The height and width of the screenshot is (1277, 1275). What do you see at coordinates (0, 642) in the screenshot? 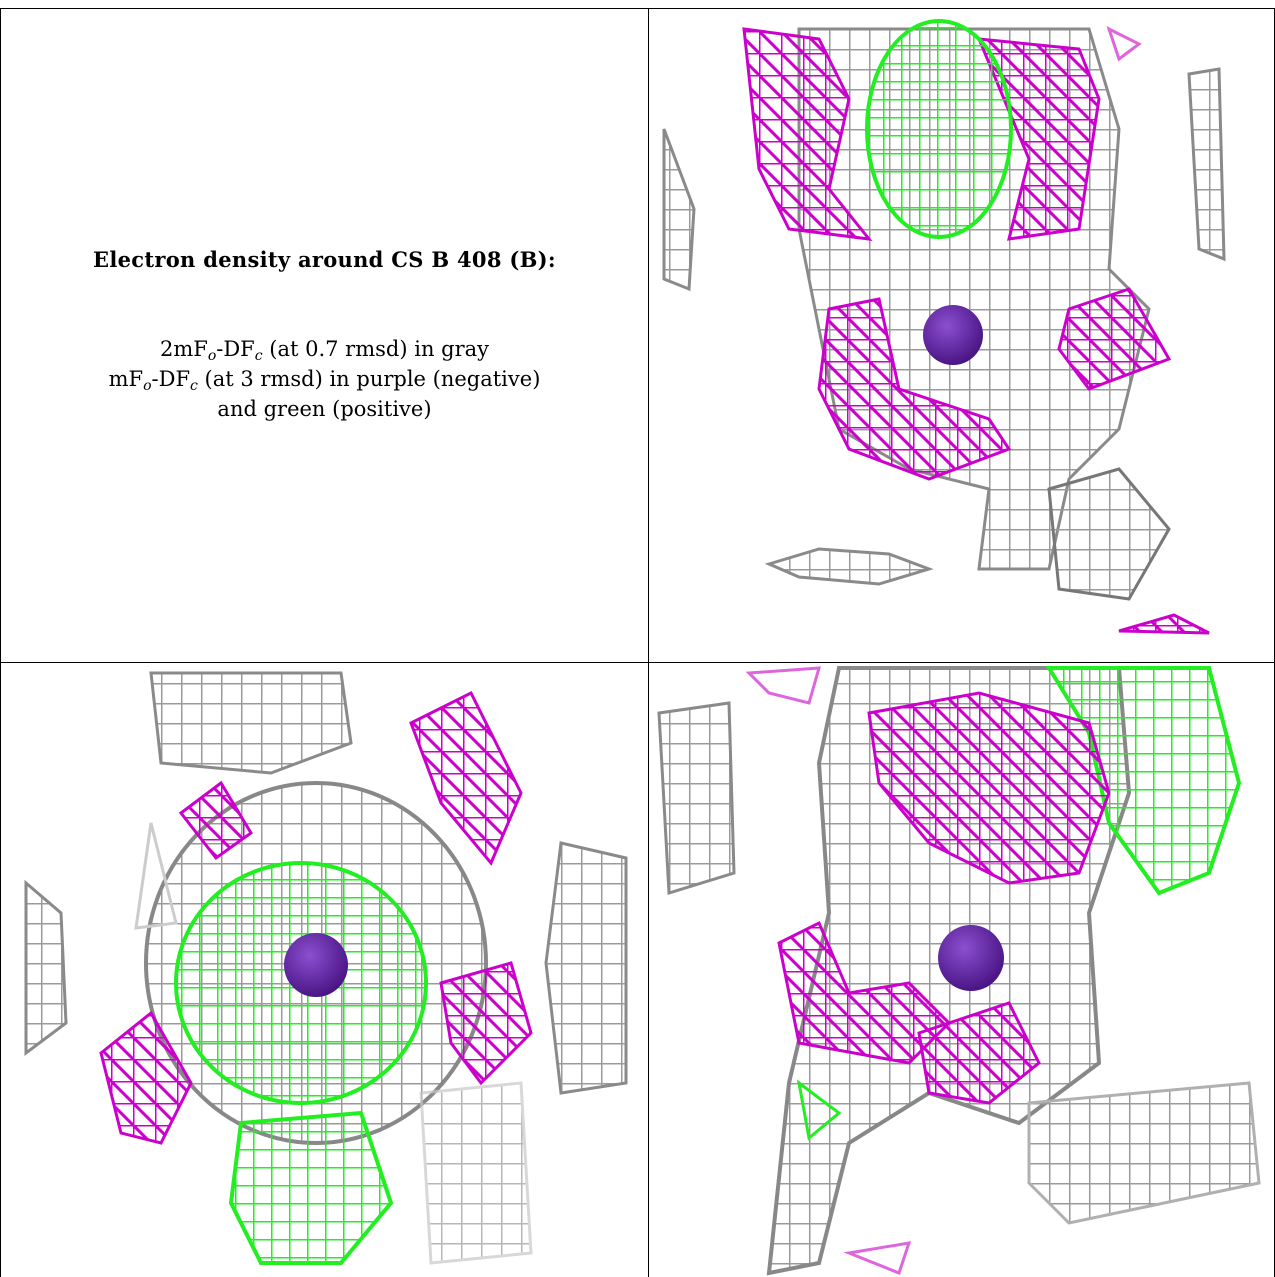
I see `left-border` at bounding box center [0, 642].